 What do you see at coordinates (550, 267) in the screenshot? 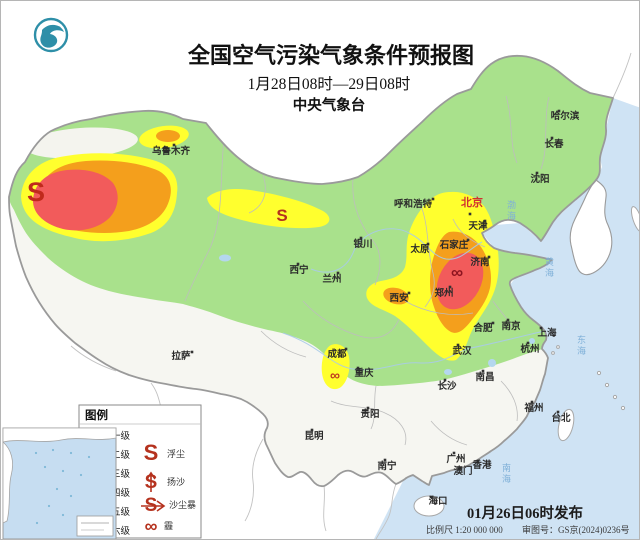
I see `sea-label: 黄海` at bounding box center [550, 267].